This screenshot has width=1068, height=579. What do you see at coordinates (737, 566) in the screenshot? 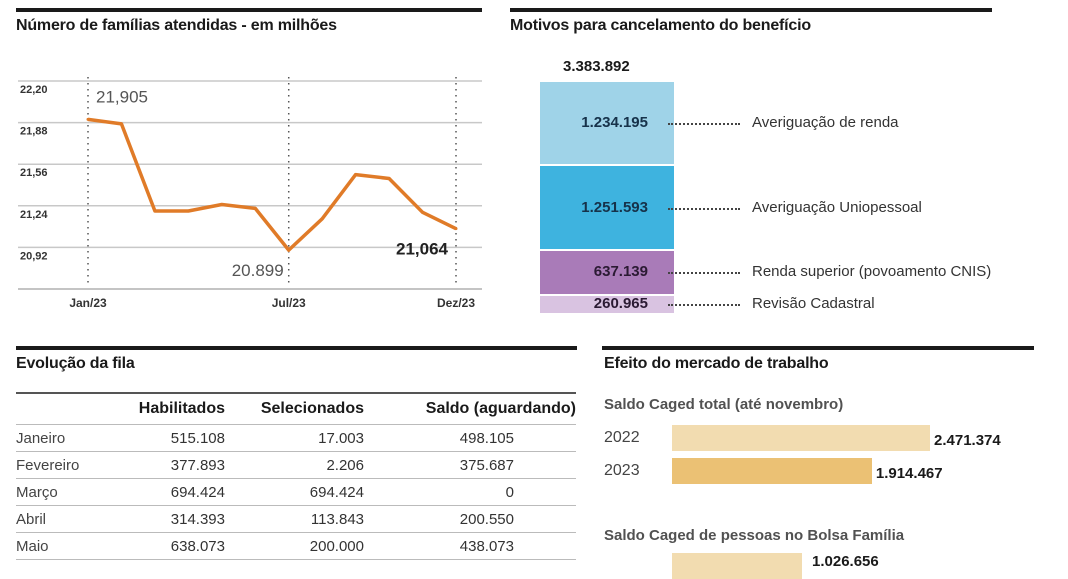
I see `bar-bolsa-familia` at bounding box center [737, 566].